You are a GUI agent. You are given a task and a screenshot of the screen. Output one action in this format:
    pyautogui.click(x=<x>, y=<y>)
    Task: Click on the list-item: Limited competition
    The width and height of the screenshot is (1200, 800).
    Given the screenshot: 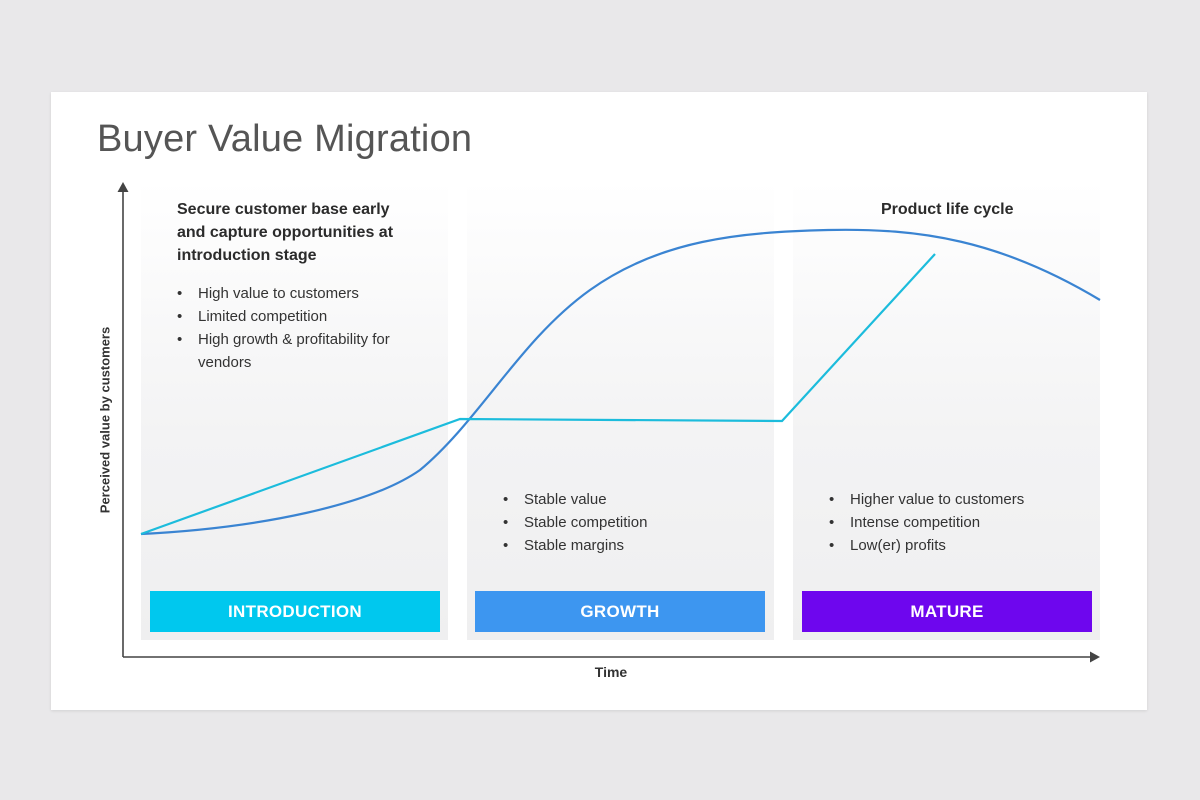 What is the action you would take?
    pyautogui.click(x=302, y=316)
    